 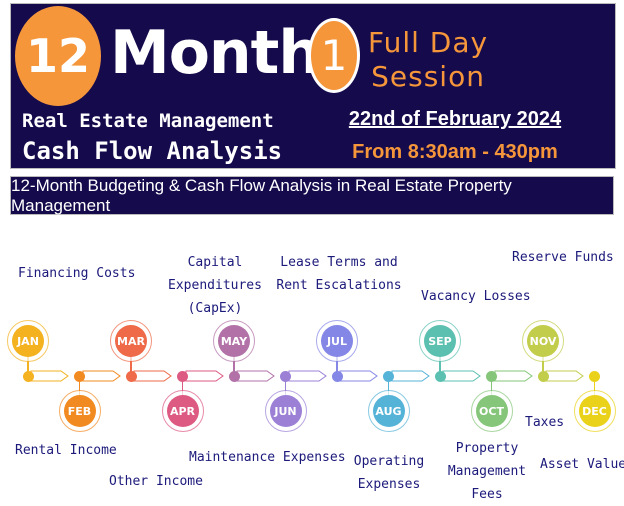 What do you see at coordinates (215, 262) in the screenshot?
I see `topic-capex-line: Capital` at bounding box center [215, 262].